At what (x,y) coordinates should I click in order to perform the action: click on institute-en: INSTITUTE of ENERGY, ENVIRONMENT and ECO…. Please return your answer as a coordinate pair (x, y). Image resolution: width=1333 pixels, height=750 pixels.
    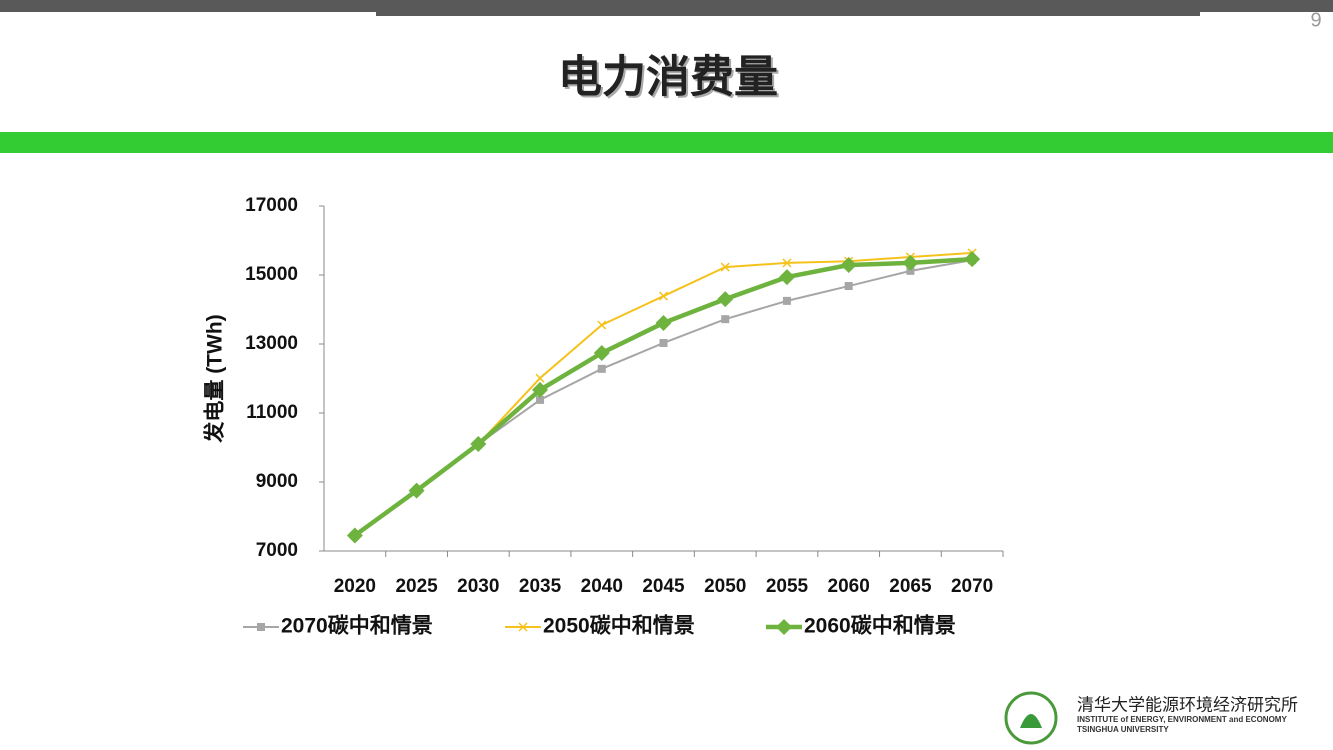
    Looking at the image, I should click on (1182, 719).